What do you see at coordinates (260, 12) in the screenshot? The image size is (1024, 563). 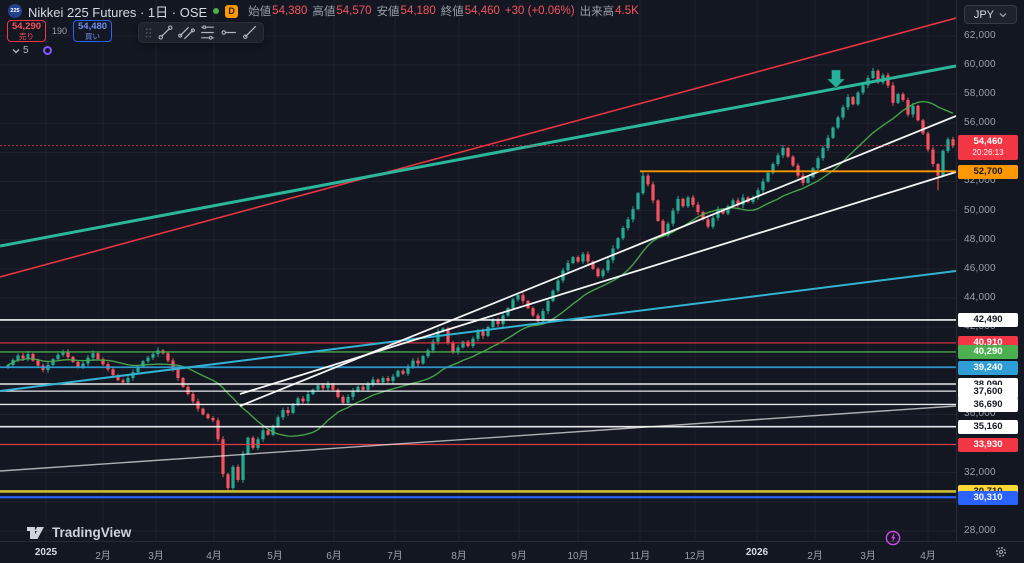 I see `open-label: 始値` at bounding box center [260, 12].